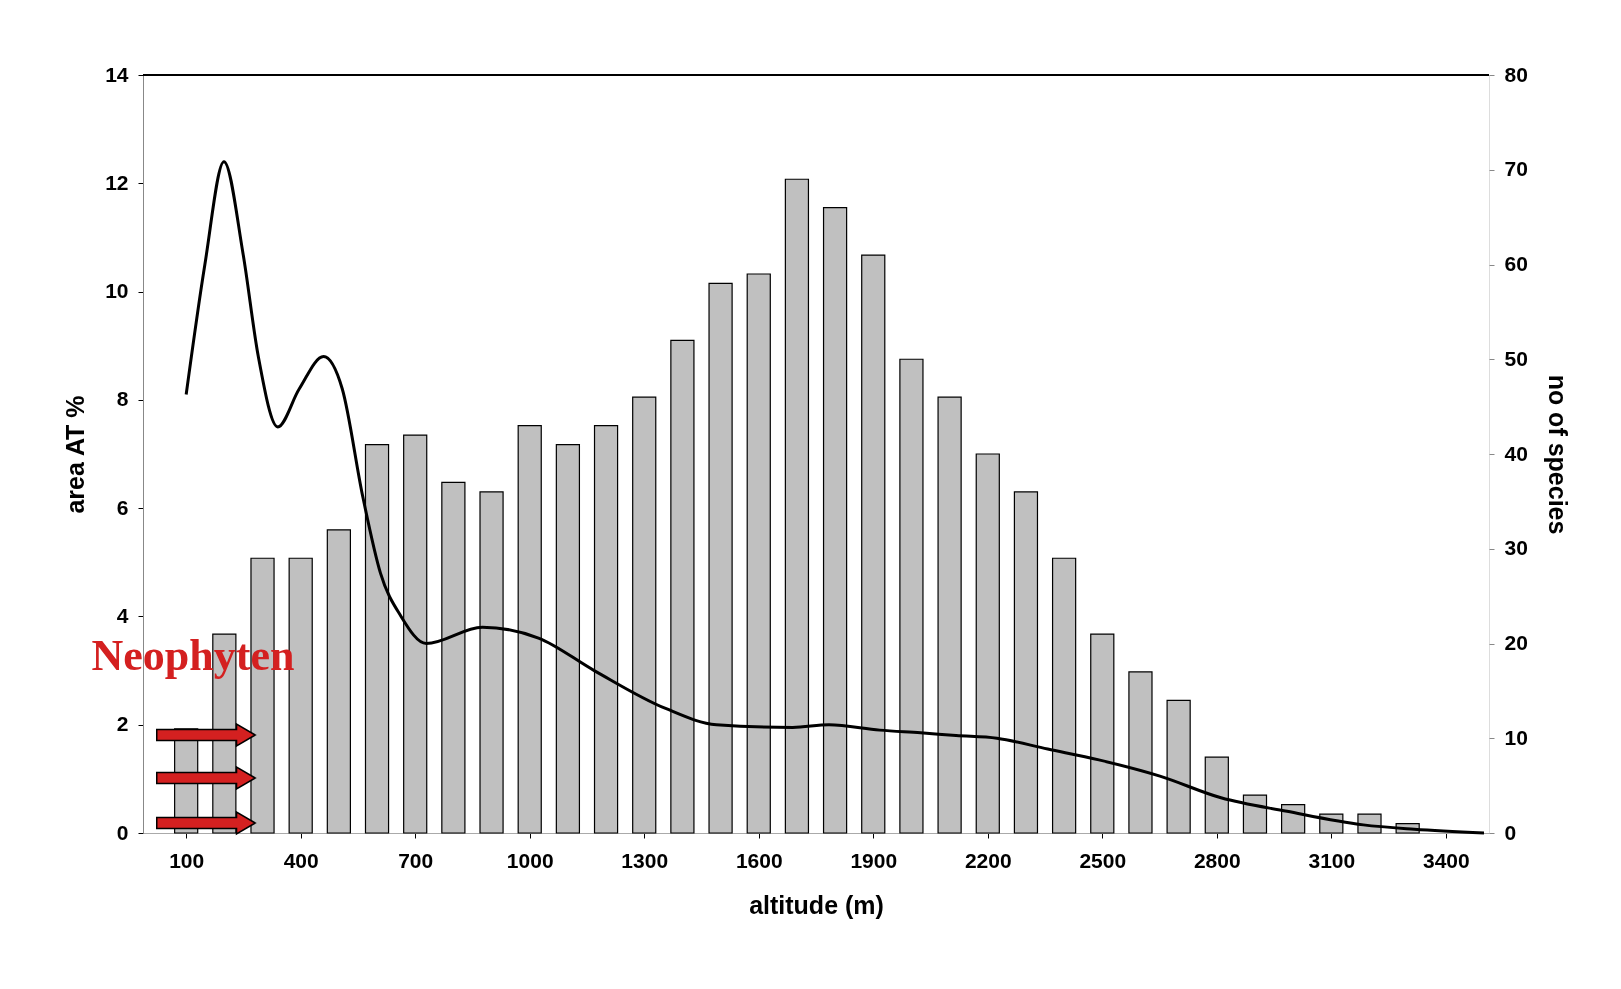 This screenshot has height=989, width=1621. Describe the element at coordinates (122, 399) in the screenshot. I see `y-tick-label: 8` at that location.